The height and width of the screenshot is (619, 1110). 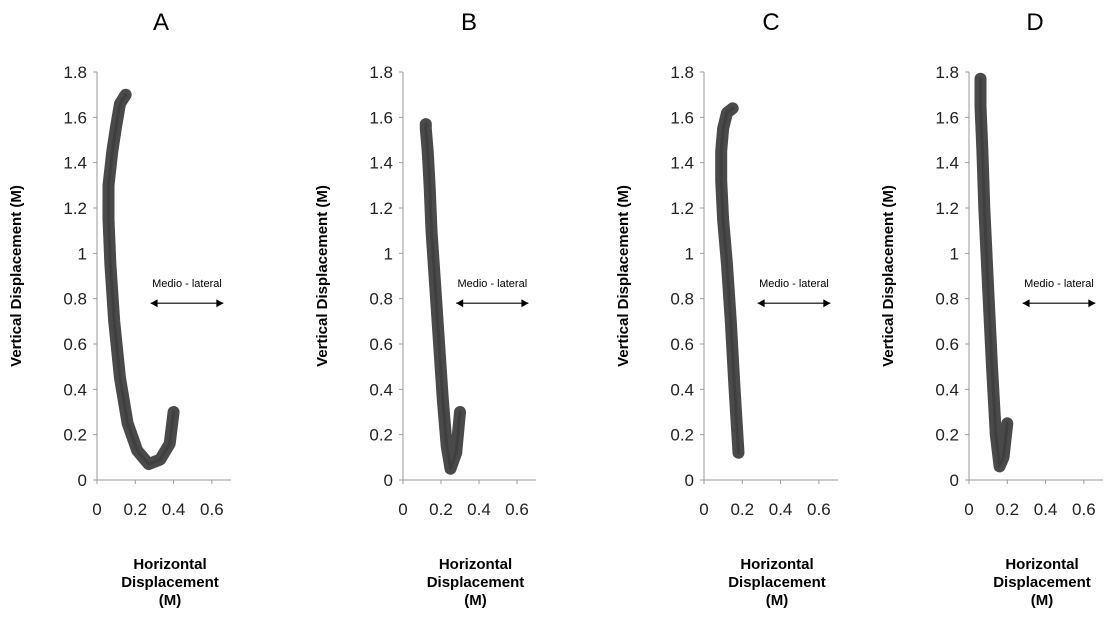 What do you see at coordinates (161, 22) in the screenshot?
I see `panel-title: A` at bounding box center [161, 22].